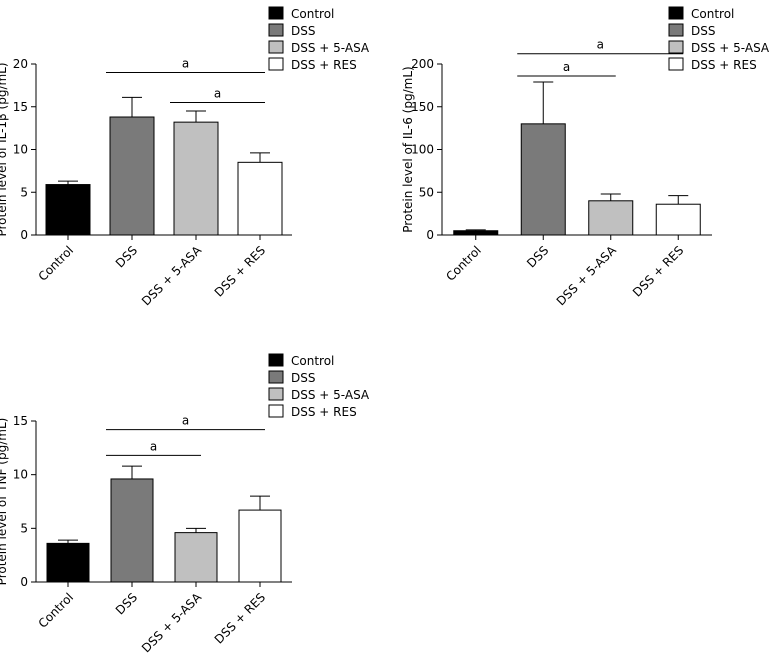  Describe the element at coordinates (422, 107) in the screenshot. I see `y-tick-label: 150` at that location.